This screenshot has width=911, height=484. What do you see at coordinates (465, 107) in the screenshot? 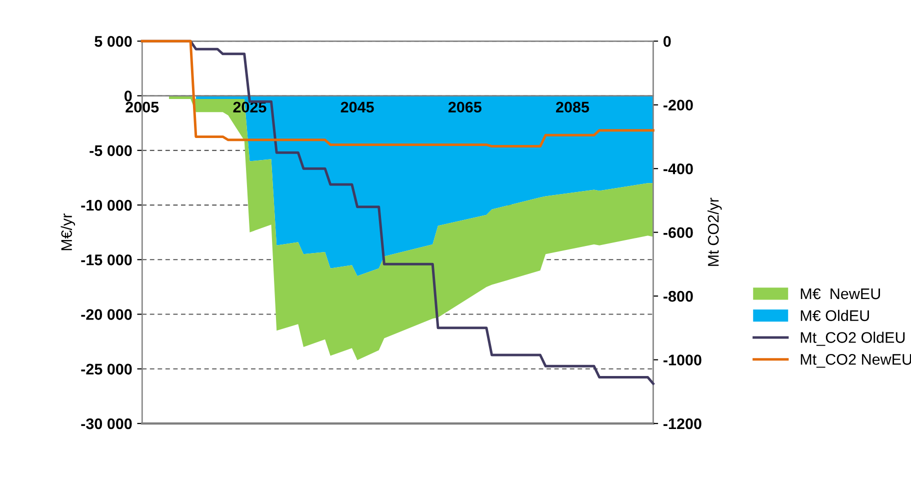
I see `x-tick-label: 2065` at bounding box center [465, 107].